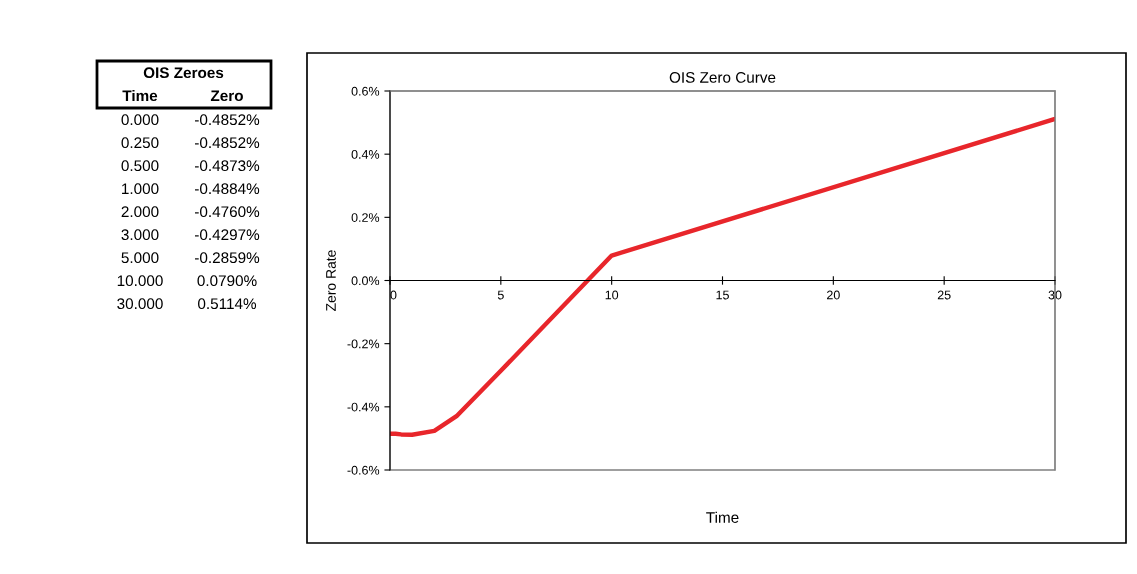 This screenshot has width=1137, height=574. Describe the element at coordinates (183, 73) in the screenshot. I see `text: OIS Zeroes` at that location.